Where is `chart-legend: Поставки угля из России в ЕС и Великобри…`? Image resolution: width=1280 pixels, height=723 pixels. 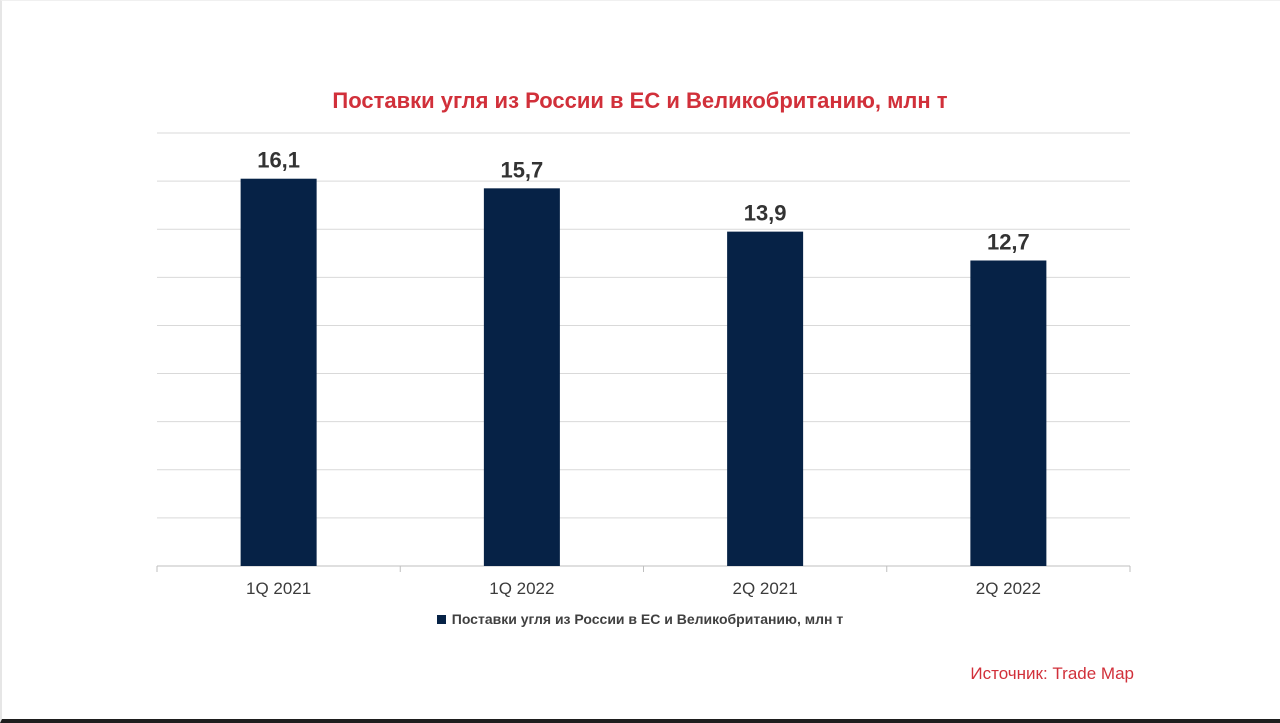
chart-legend: Поставки угля из России в ЕС и Великобри… is located at coordinates (640, 619).